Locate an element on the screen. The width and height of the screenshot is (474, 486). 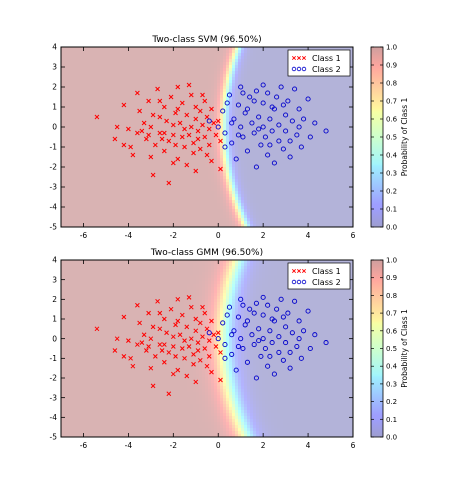
x-tick-label: -6 is located at coordinates (84, 445).